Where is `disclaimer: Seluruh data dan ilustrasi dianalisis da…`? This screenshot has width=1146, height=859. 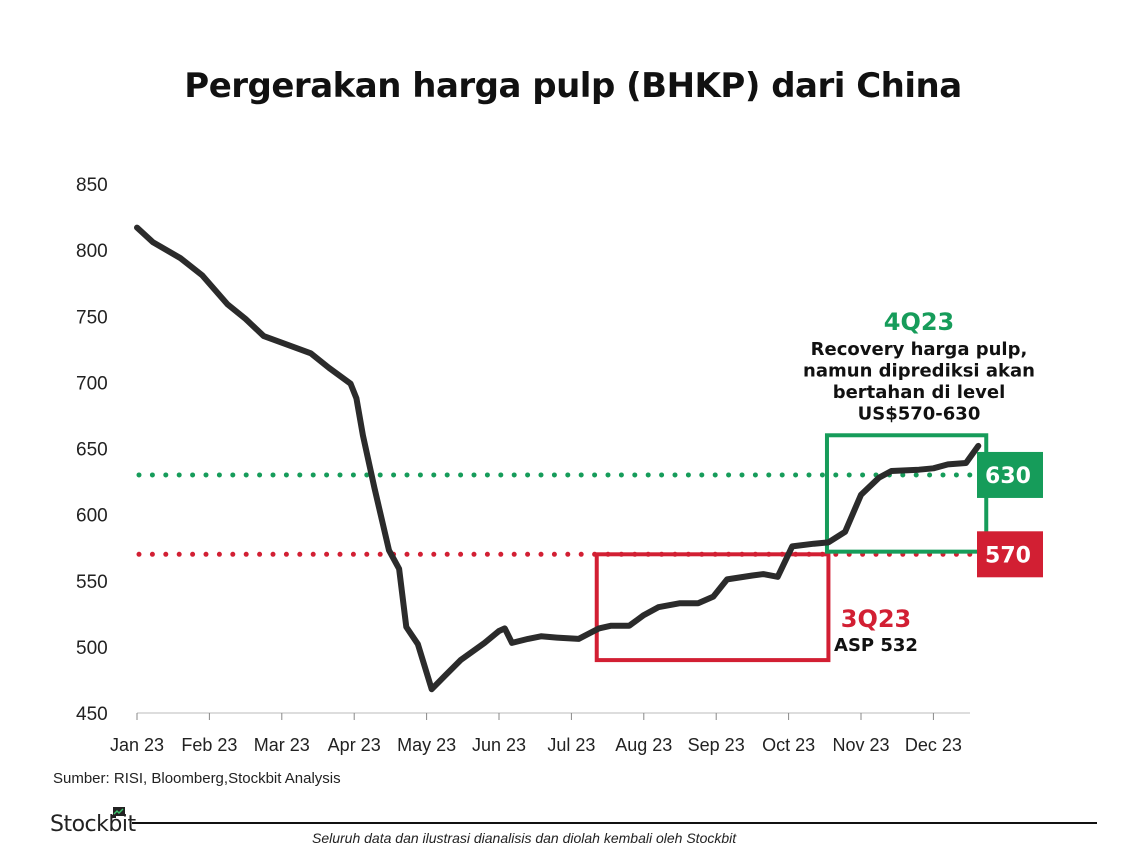 disclaimer: Seluruh data dan ilustrasi dianalisis da… is located at coordinates (524, 838).